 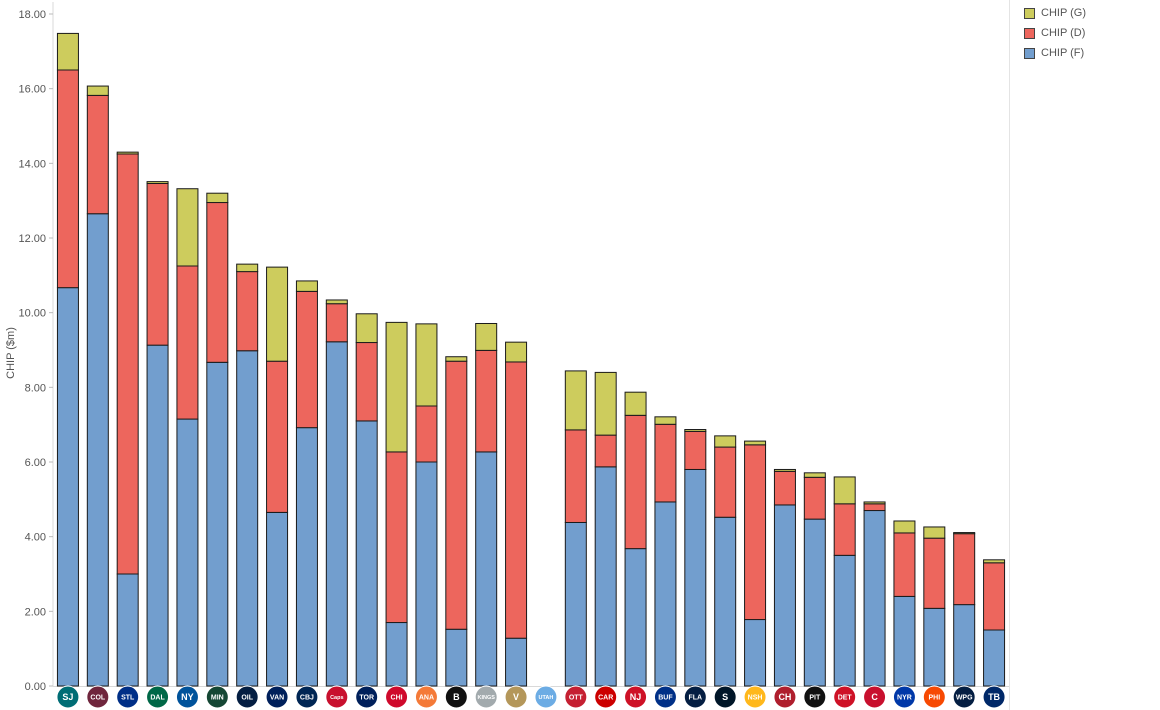 I want to click on bar-stack-buf, so click(x=665, y=551).